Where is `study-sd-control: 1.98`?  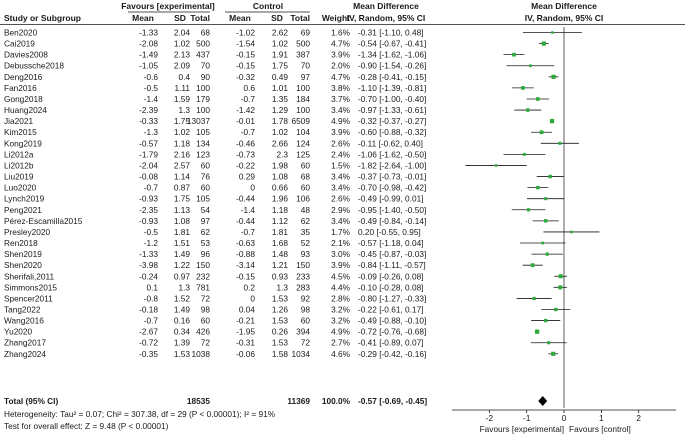
study-sd-control: 1.98 is located at coordinates (280, 165).